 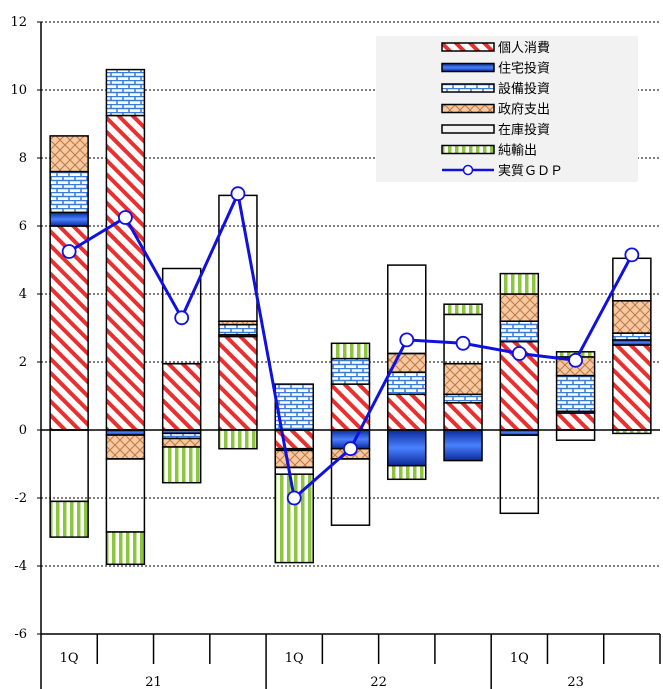 What do you see at coordinates (238, 383) in the screenshot?
I see `bar-consumption-2021Q4` at bounding box center [238, 383].